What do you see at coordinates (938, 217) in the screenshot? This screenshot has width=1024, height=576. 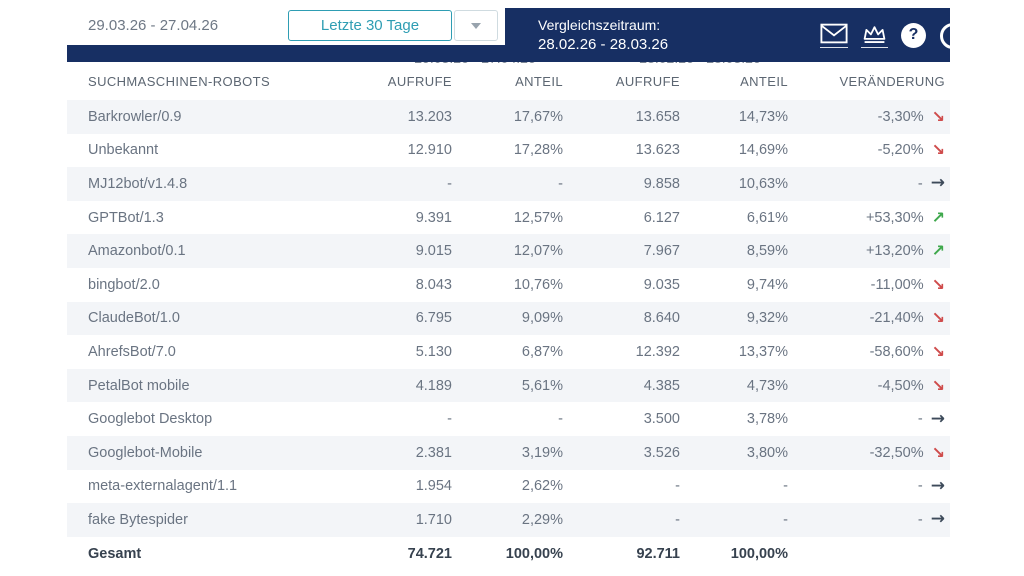 I see `trend-icon: ↗` at bounding box center [938, 217].